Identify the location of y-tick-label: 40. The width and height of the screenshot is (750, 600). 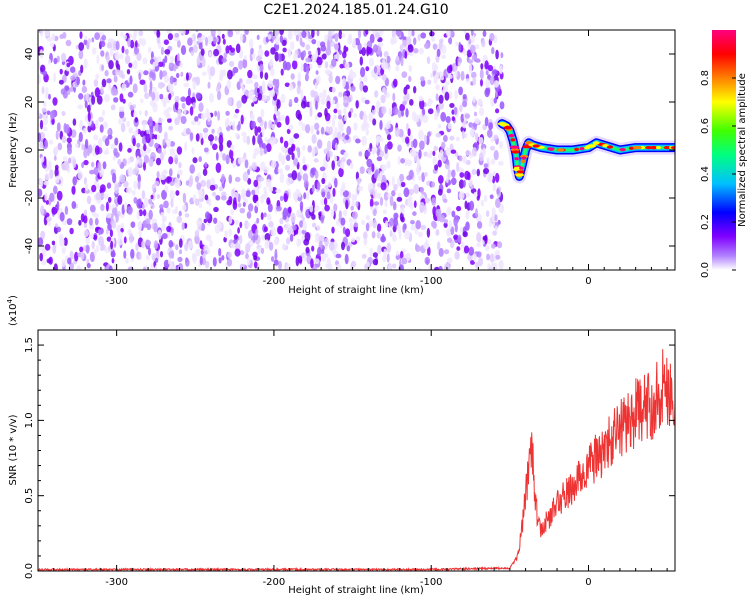
(29, 54).